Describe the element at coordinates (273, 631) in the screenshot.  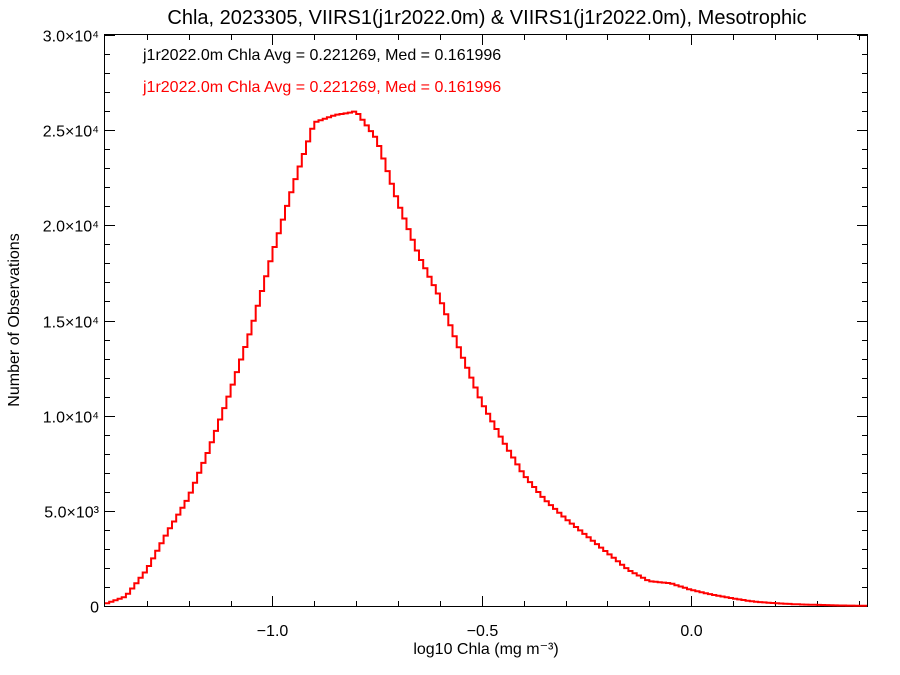
I see `x-tick-label: −1.0` at that location.